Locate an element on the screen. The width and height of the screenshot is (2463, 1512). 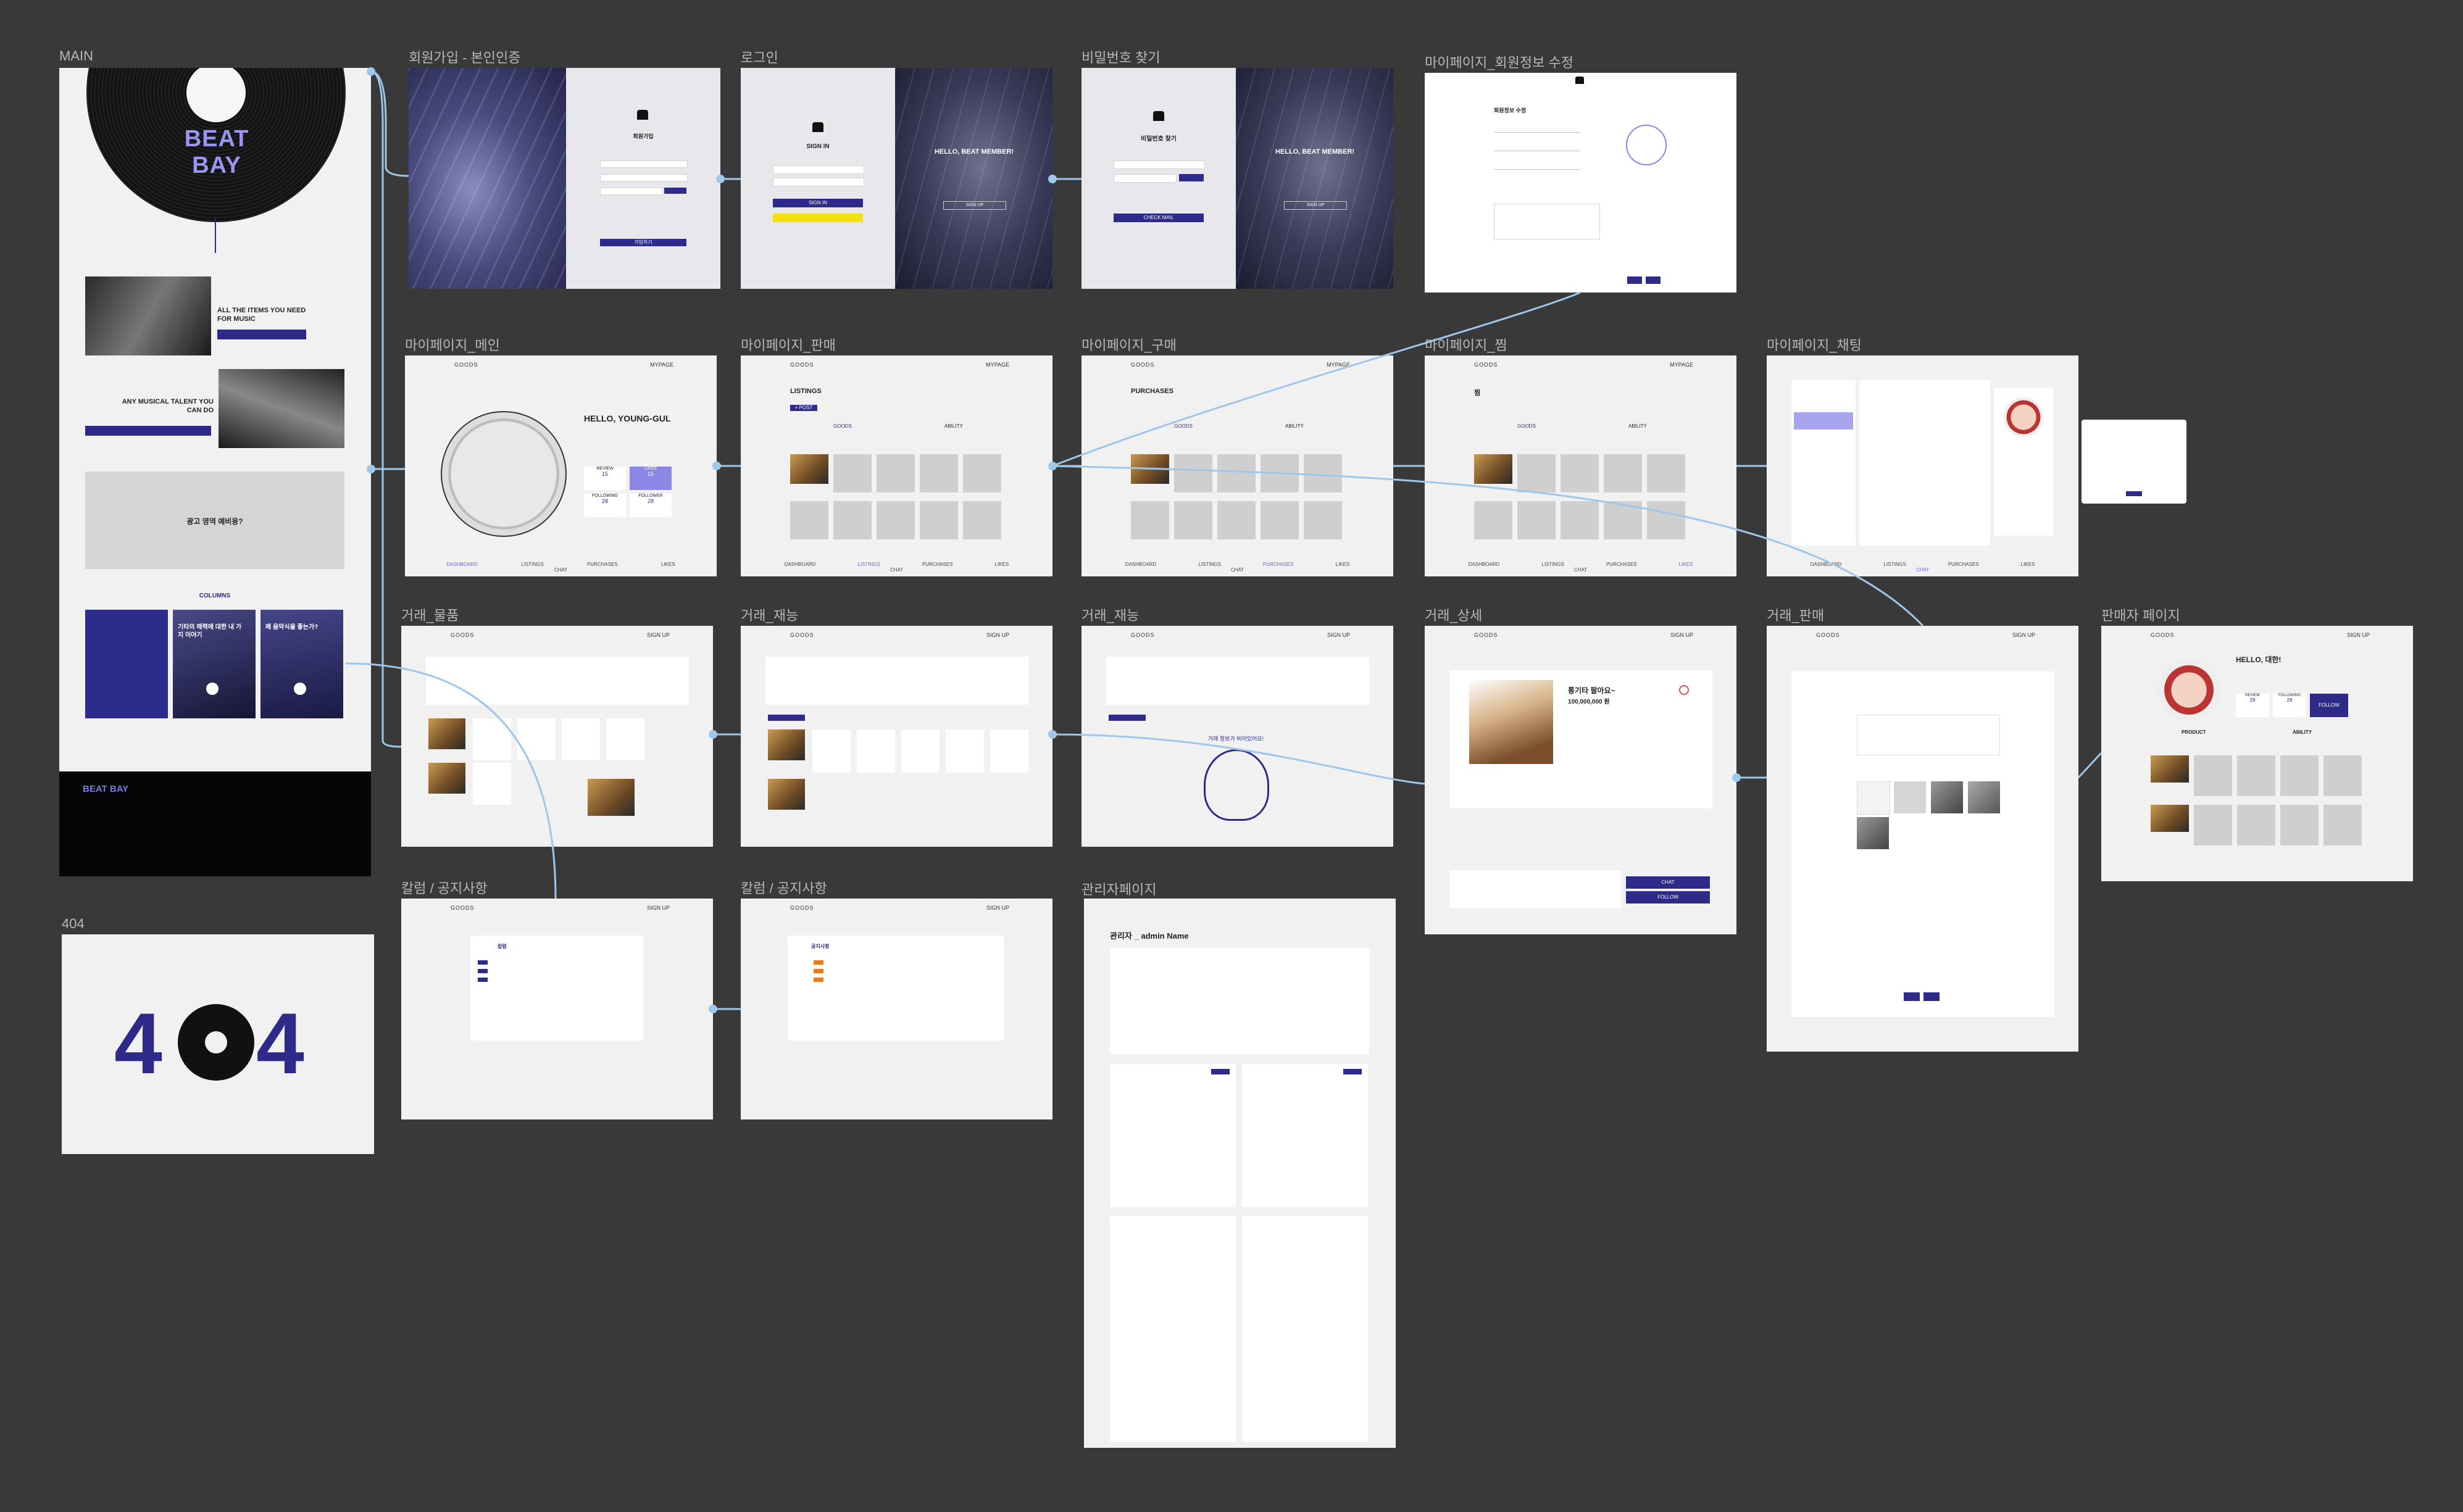
like-nav-mypage: MYPAGE is located at coordinates (1682, 365).